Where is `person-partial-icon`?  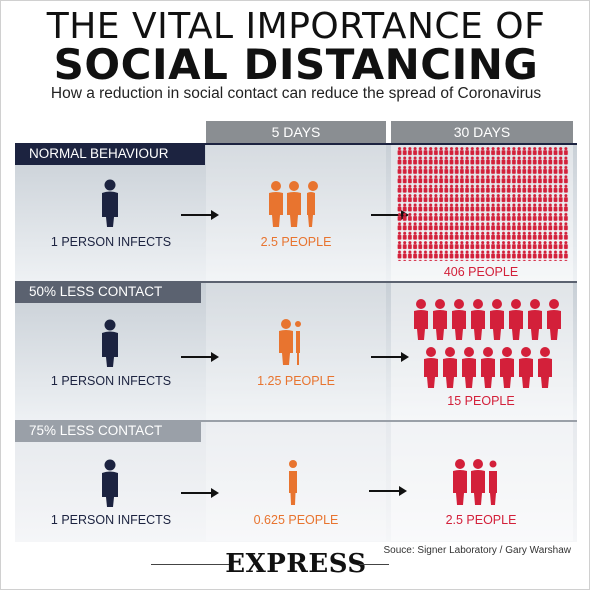 person-partial-icon is located at coordinates (290, 345).